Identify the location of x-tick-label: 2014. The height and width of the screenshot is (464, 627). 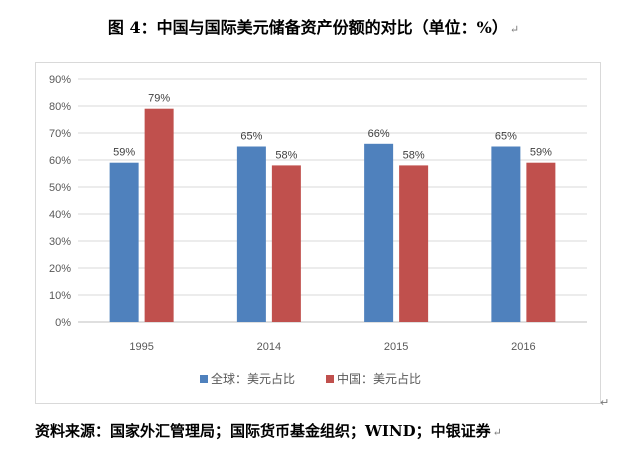
(269, 347).